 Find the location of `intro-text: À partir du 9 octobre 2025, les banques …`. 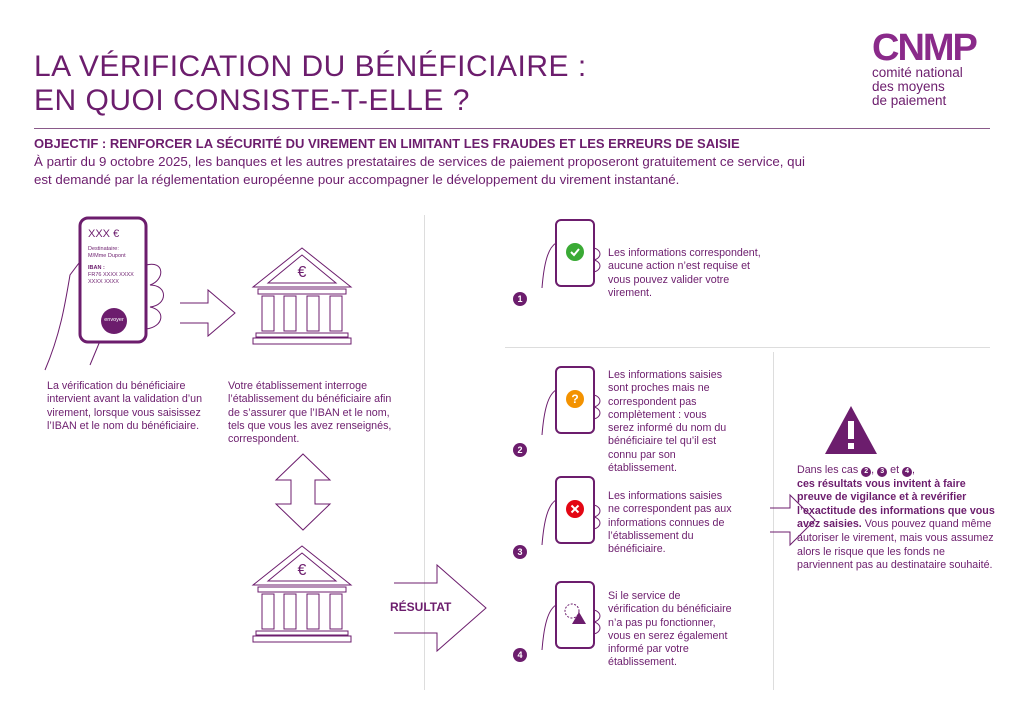

intro-text: À partir du 9 octobre 2025, les banques … is located at coordinates (419, 170).